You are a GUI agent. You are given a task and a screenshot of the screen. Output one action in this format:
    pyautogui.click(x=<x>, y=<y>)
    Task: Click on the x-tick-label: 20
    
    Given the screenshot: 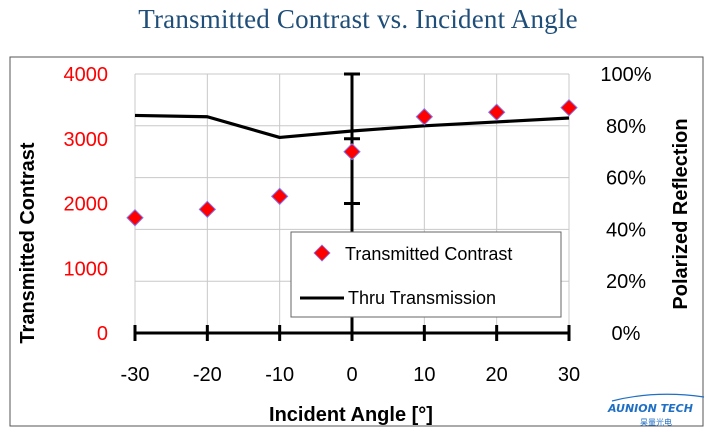 What is the action you would take?
    pyautogui.click(x=497, y=375)
    